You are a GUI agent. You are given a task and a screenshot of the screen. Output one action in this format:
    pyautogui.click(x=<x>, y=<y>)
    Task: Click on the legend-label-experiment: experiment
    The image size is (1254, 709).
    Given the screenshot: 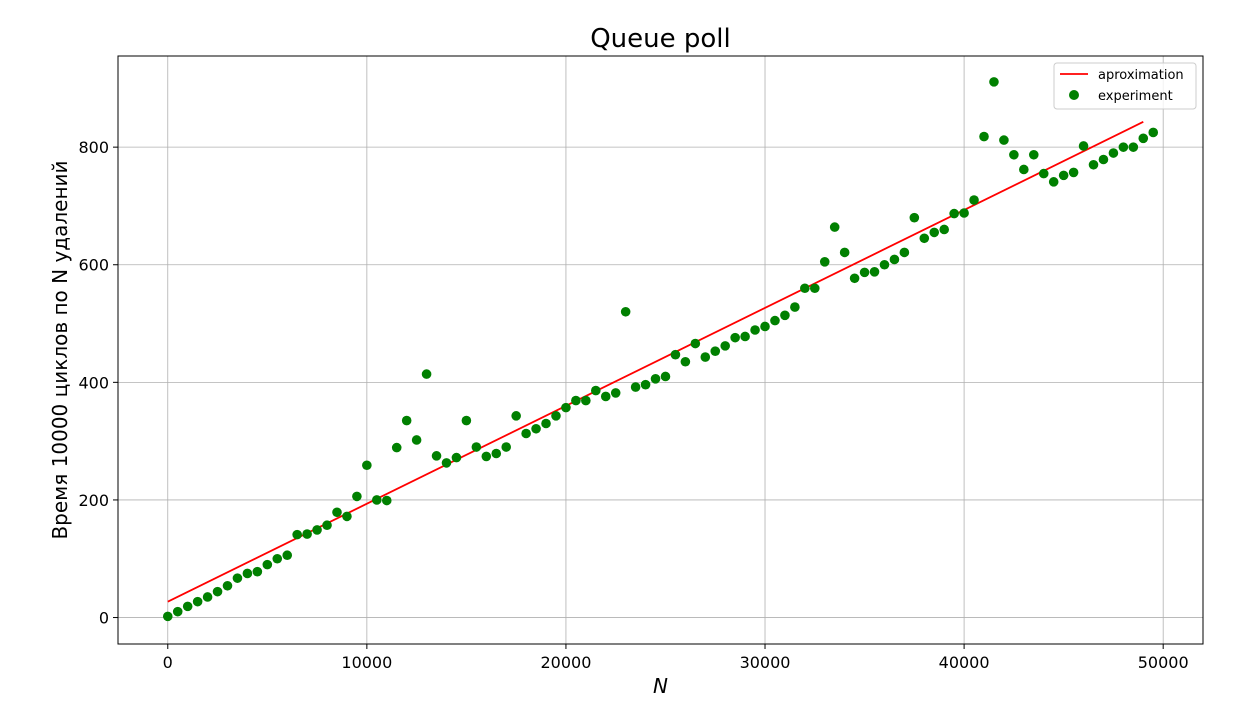 What is the action you would take?
    pyautogui.click(x=1135, y=96)
    